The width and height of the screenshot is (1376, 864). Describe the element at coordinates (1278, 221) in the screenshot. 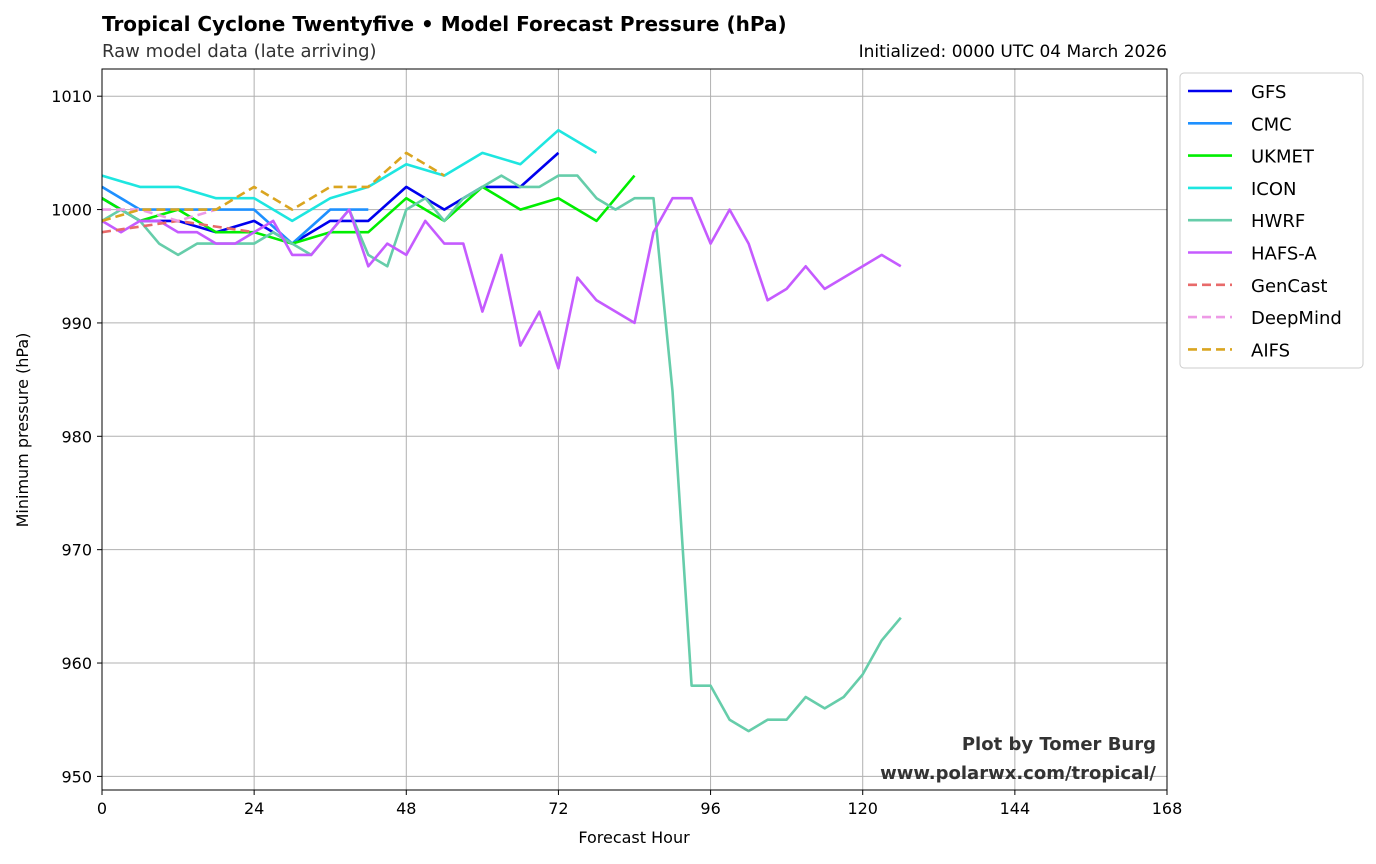

I see `legend-label: HWRF` at that location.